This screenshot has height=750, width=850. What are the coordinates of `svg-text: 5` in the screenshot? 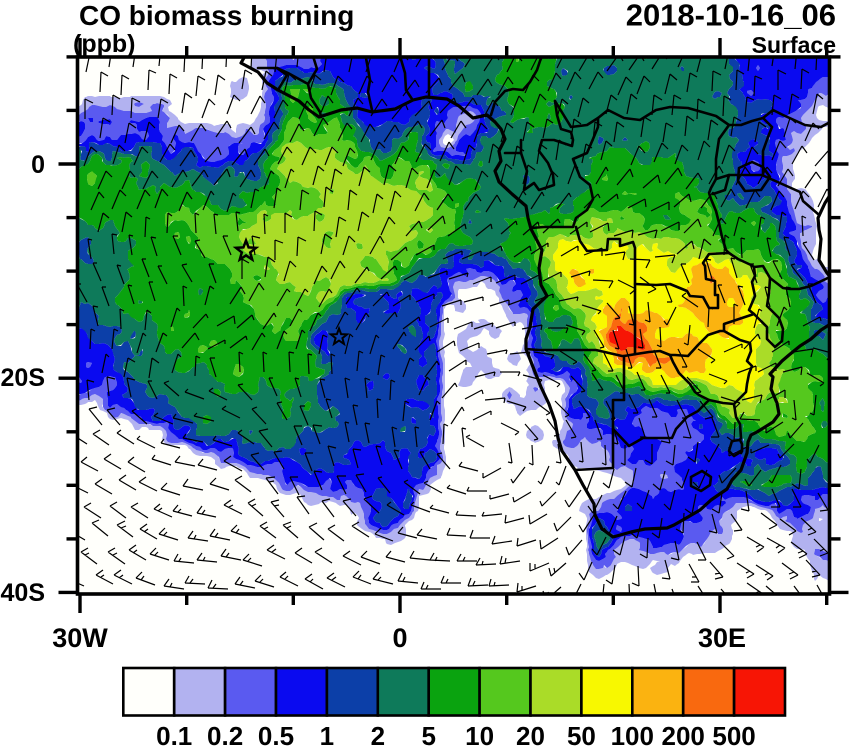 It's located at (428, 735).